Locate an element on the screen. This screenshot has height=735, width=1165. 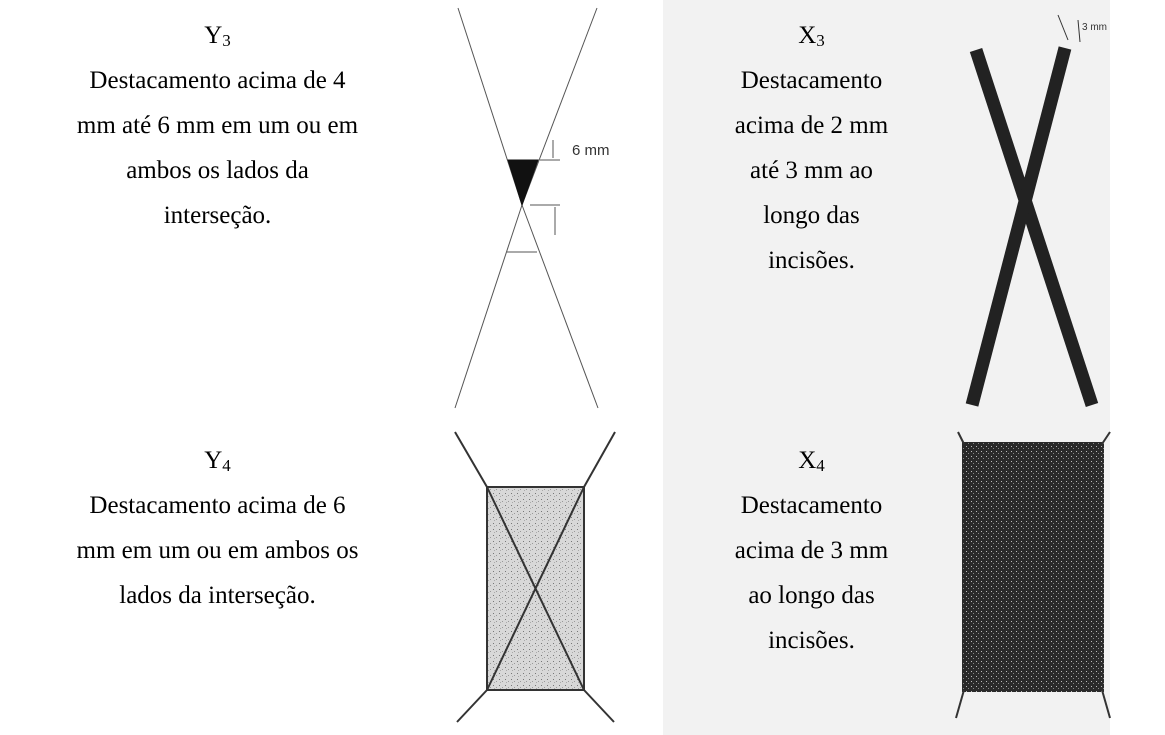
dimension-label: 6 mm is located at coordinates (591, 150).